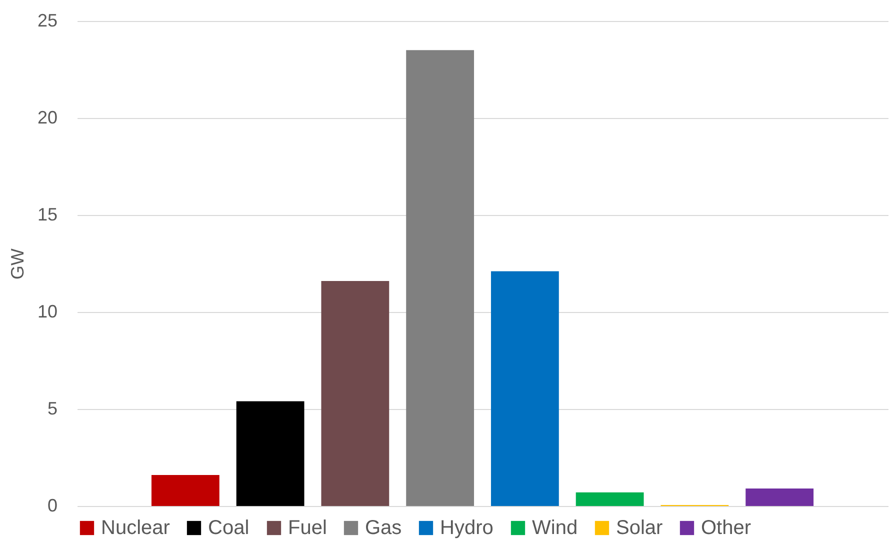  Describe the element at coordinates (640, 528) in the screenshot. I see `legend-label: Solar` at that location.